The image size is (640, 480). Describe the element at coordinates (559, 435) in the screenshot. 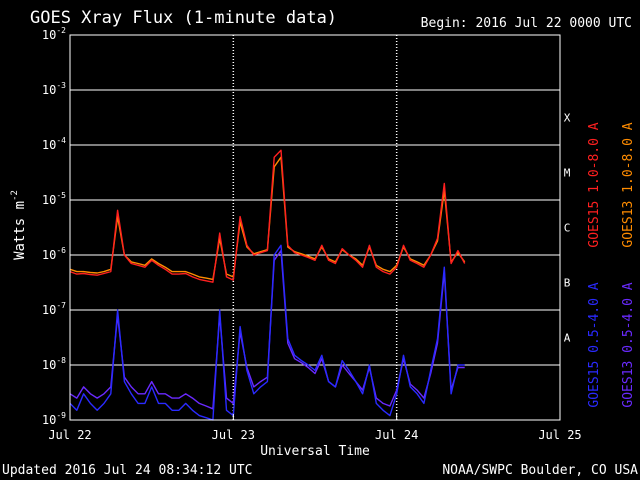

I see `x-tick-label: Jul 25` at that location.